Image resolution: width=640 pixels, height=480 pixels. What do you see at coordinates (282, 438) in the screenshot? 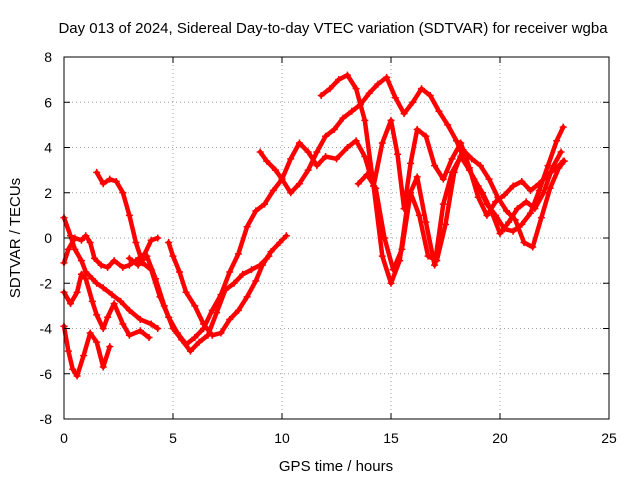
I see `x-tick-label: 10` at bounding box center [282, 438].